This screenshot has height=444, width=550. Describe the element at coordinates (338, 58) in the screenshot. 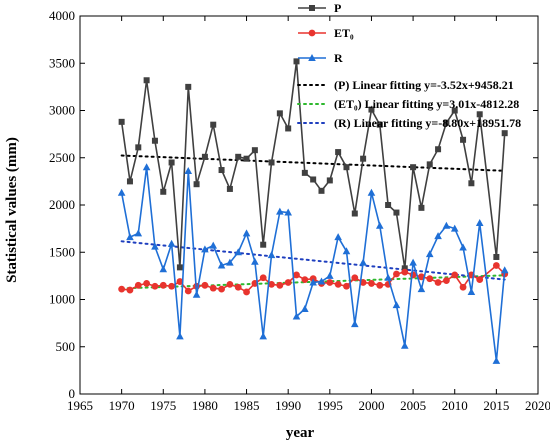

I see `legend-label: R` at that location.